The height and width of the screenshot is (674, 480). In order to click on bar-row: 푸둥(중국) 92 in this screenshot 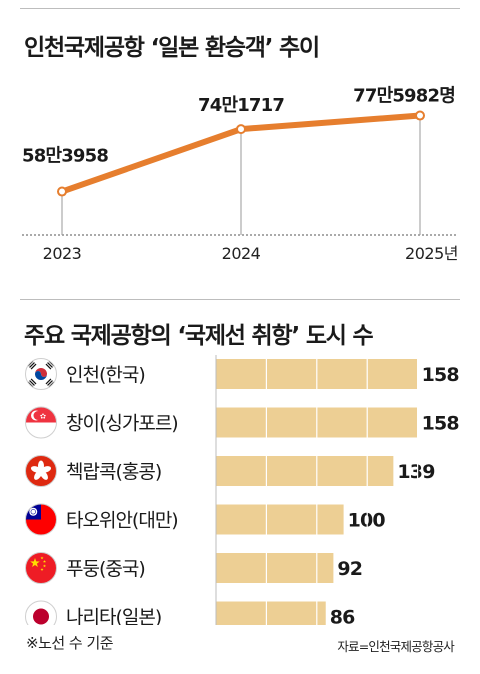, I will do `click(194, 568)`.